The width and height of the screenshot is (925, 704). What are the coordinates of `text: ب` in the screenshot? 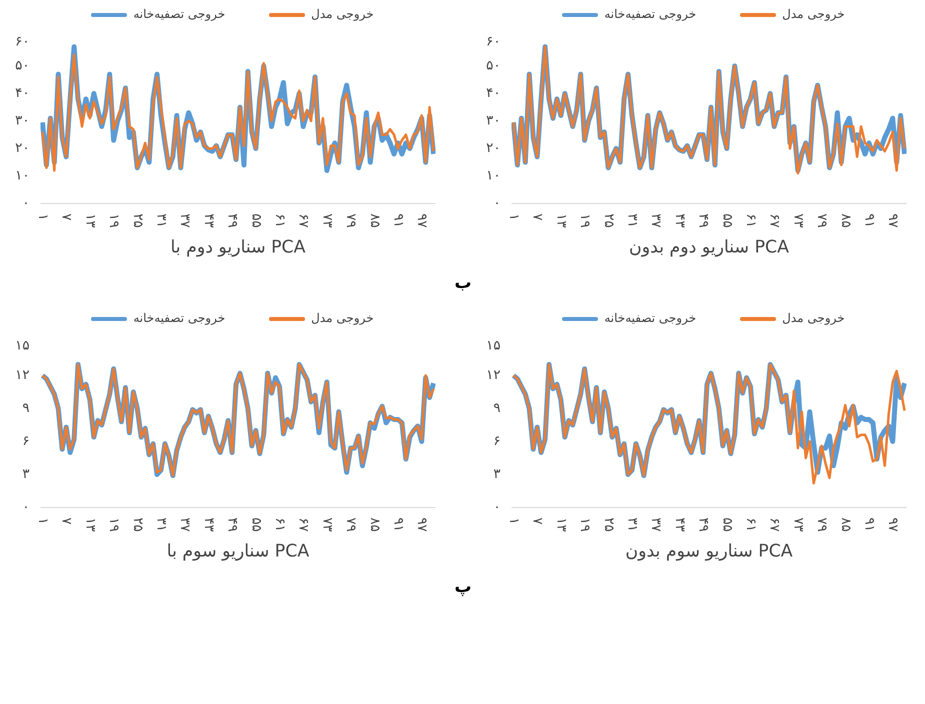 It's located at (463, 283).